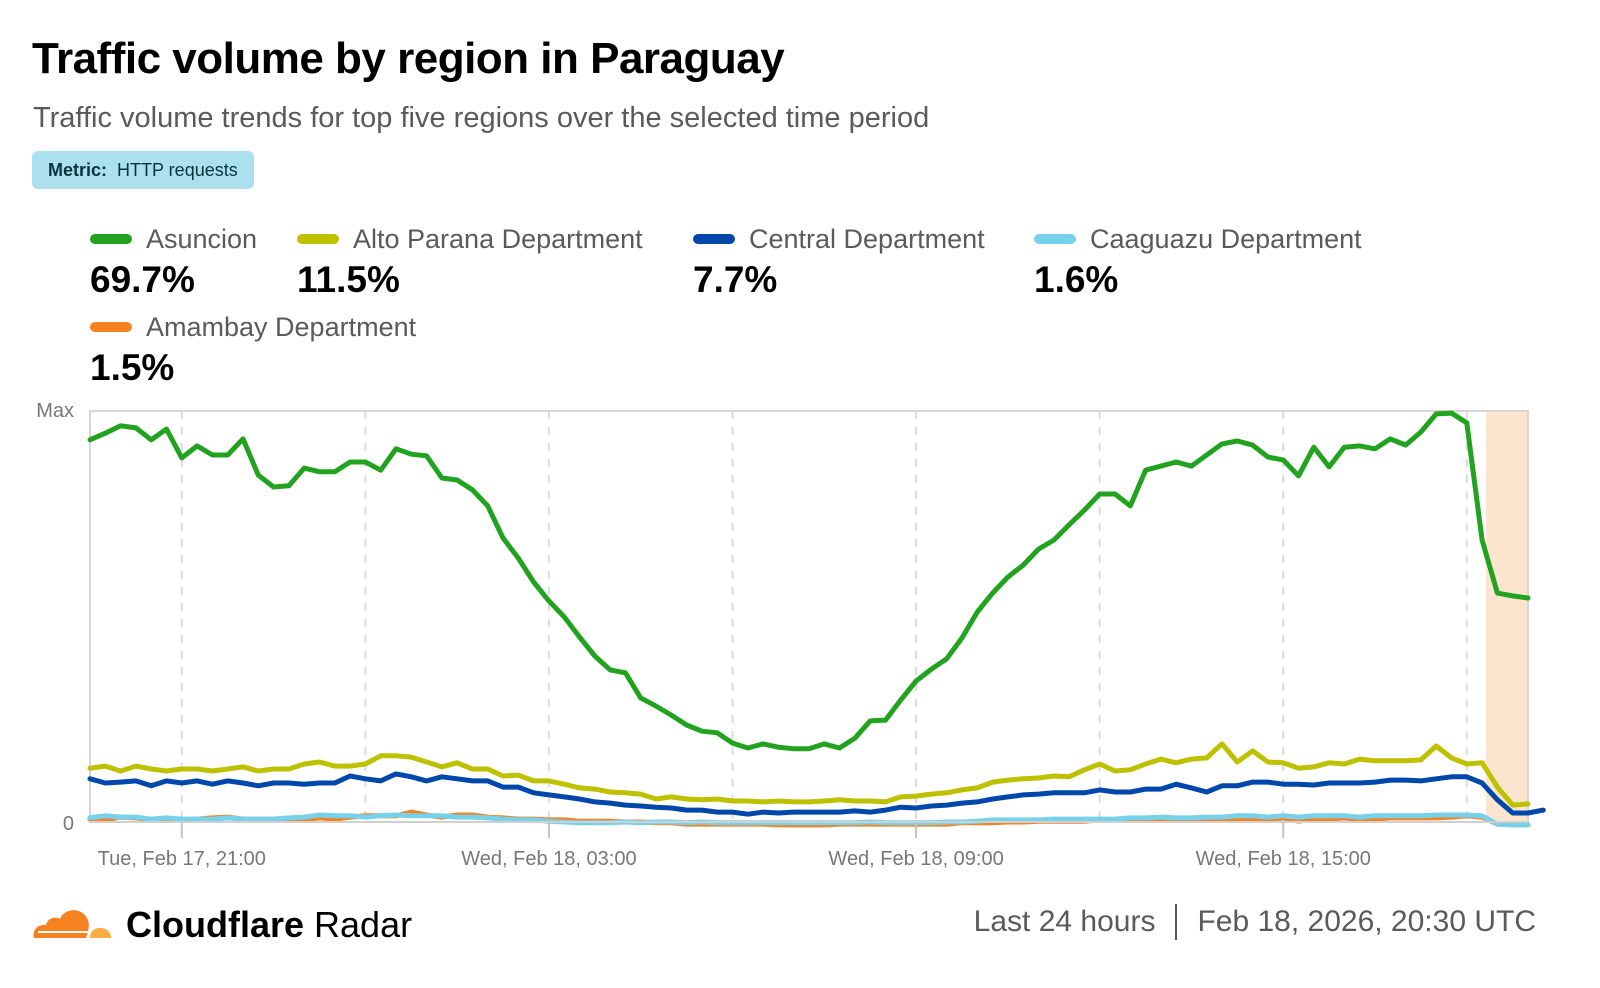  Describe the element at coordinates (132, 367) in the screenshot. I see `legend-percent: 1.5%` at that location.